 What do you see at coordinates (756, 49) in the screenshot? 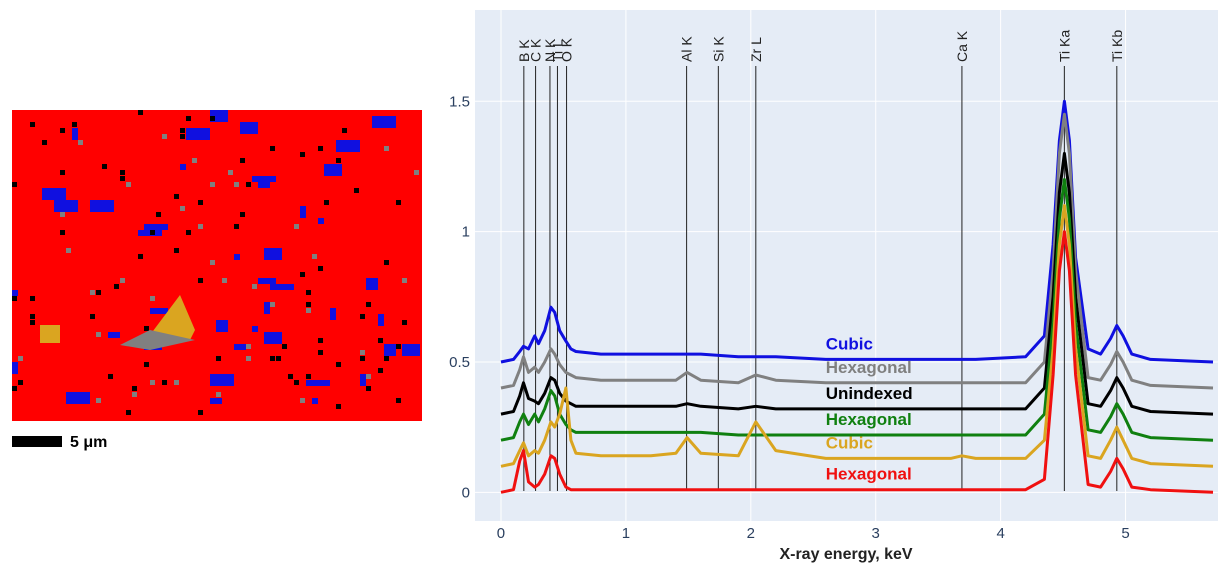
I see `element-label: Zr L` at bounding box center [756, 49].